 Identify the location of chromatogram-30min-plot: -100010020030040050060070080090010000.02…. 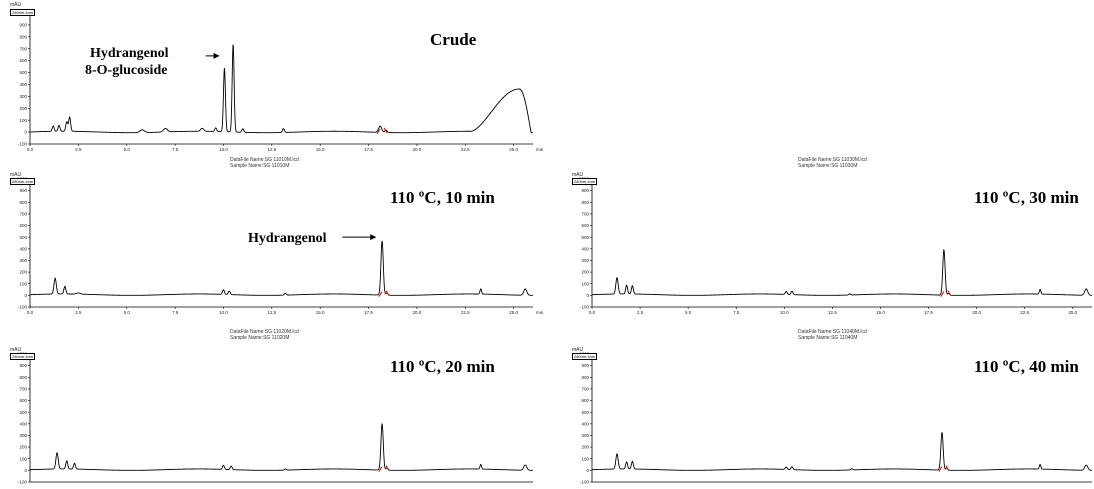
(836, 246).